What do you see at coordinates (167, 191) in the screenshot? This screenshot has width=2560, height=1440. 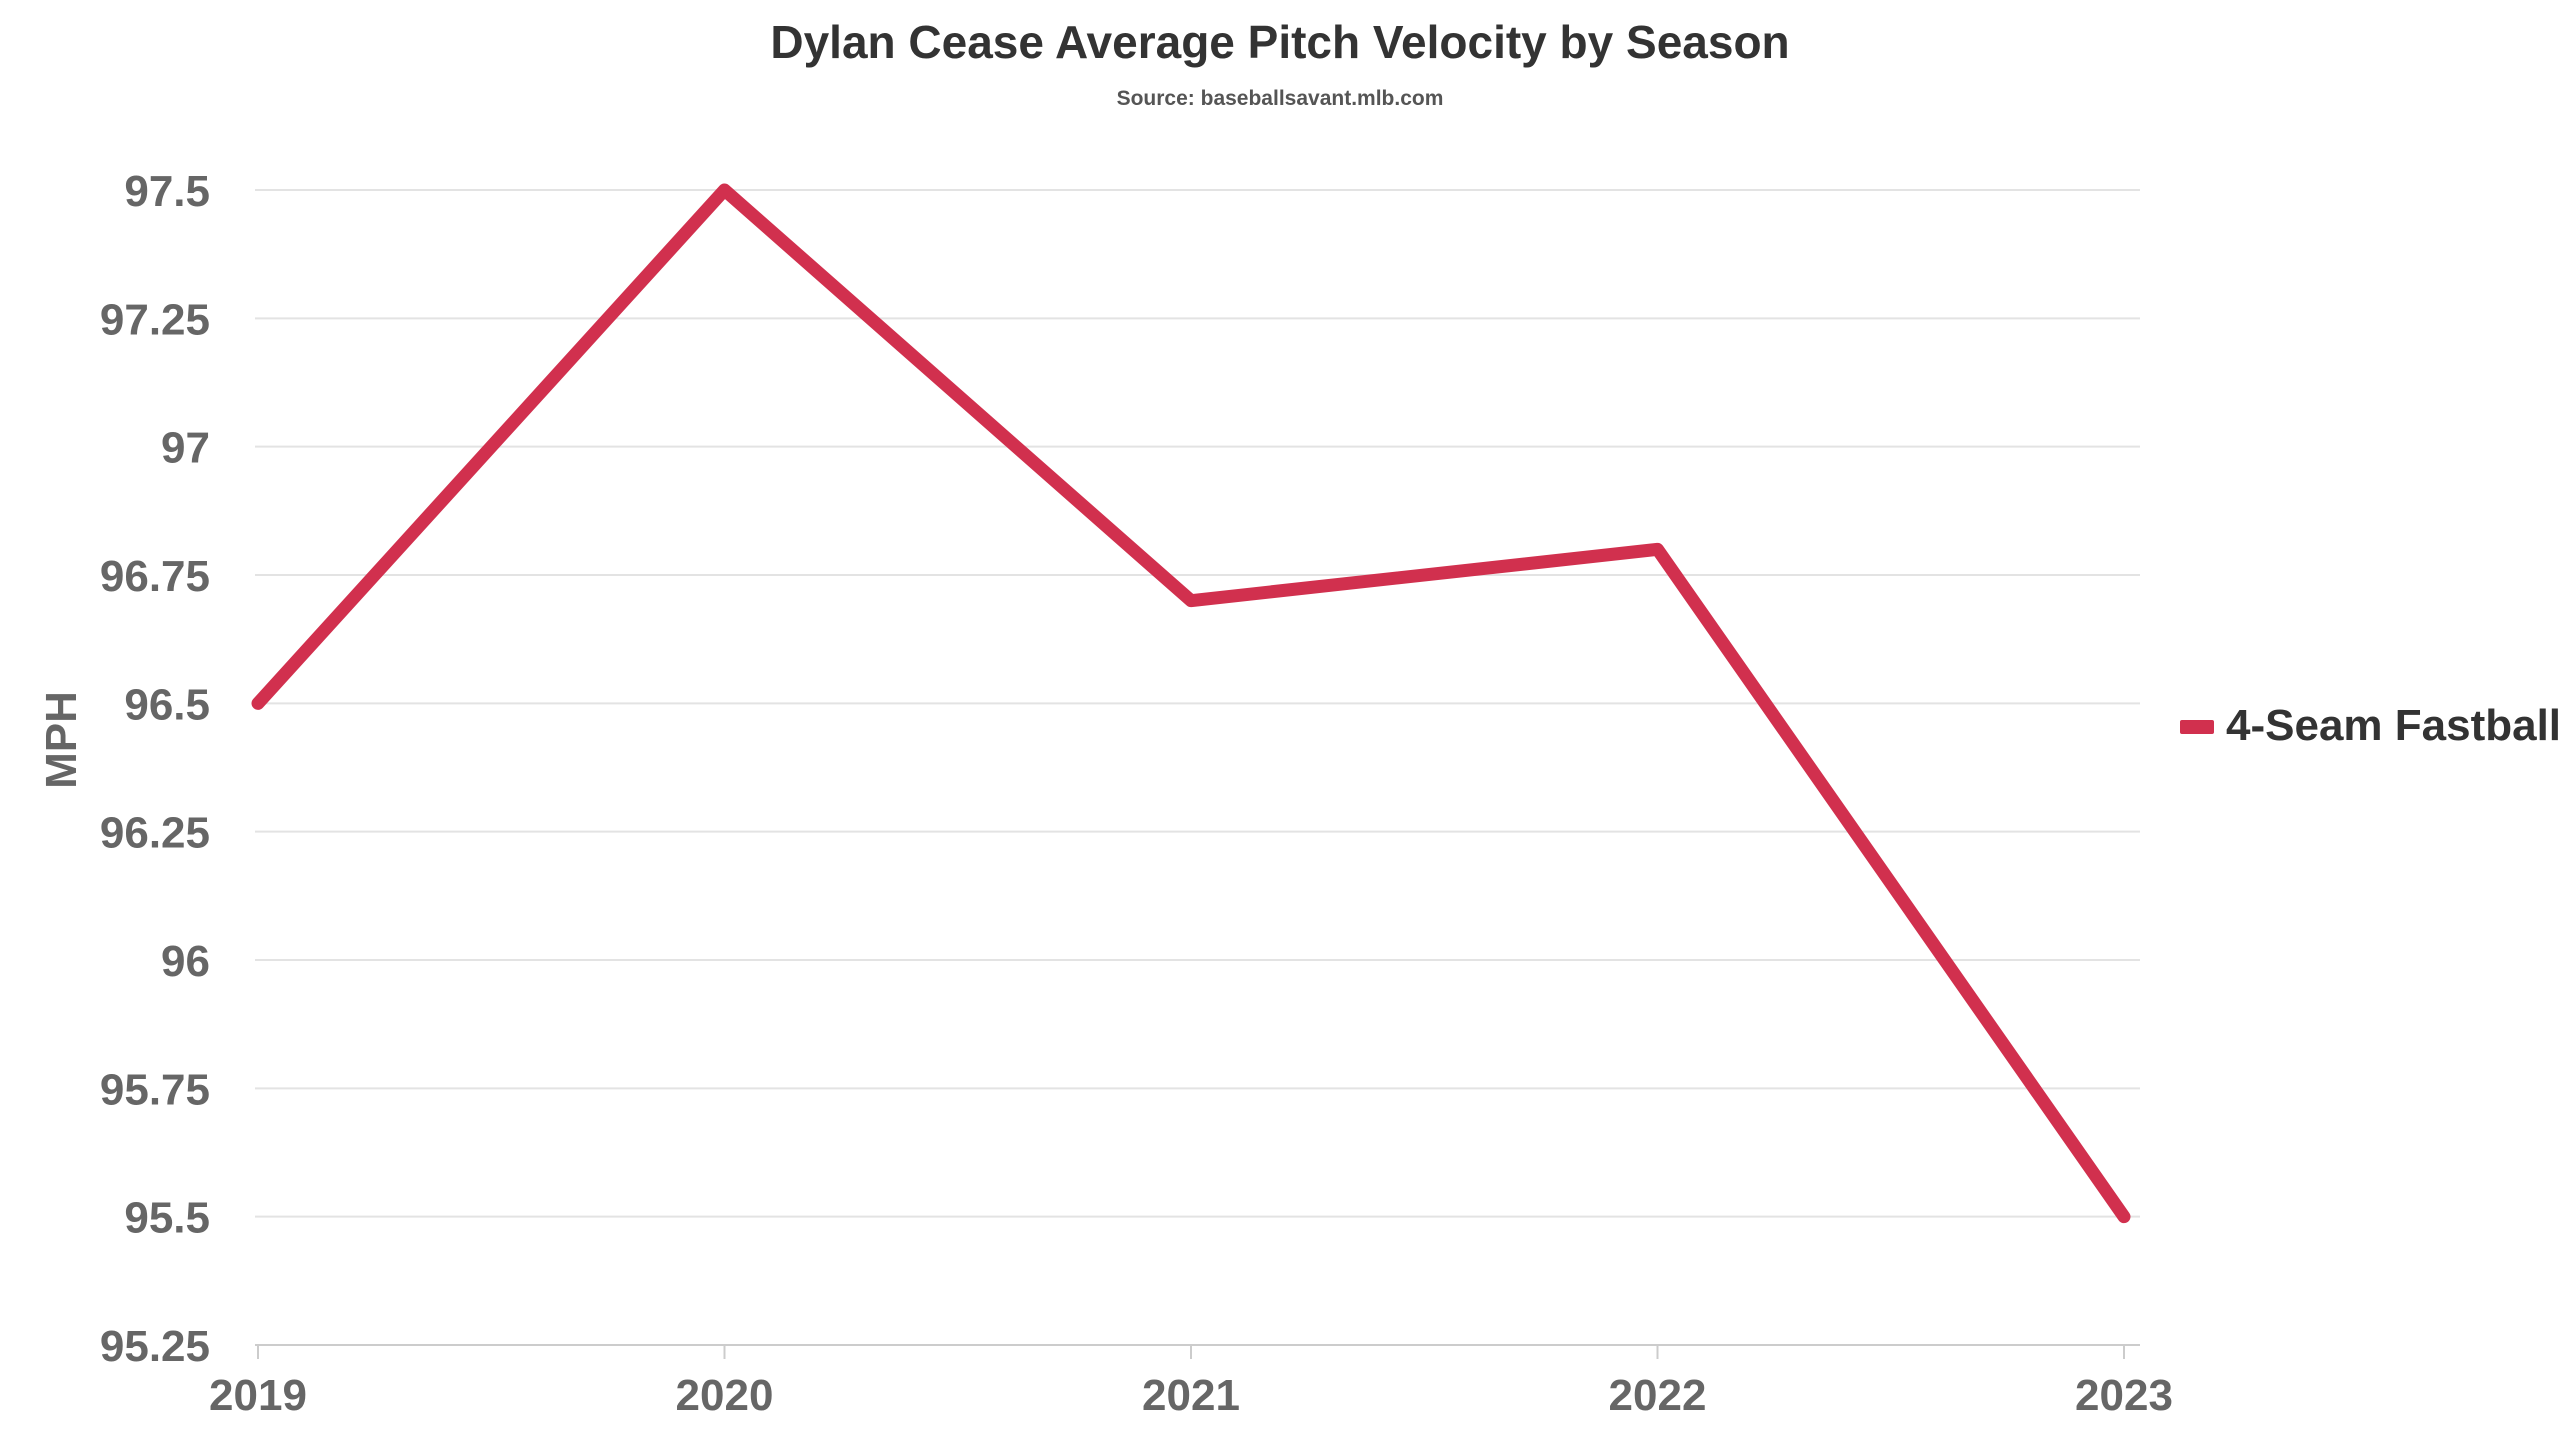 I see `y-tick-label: 97.5` at bounding box center [167, 191].